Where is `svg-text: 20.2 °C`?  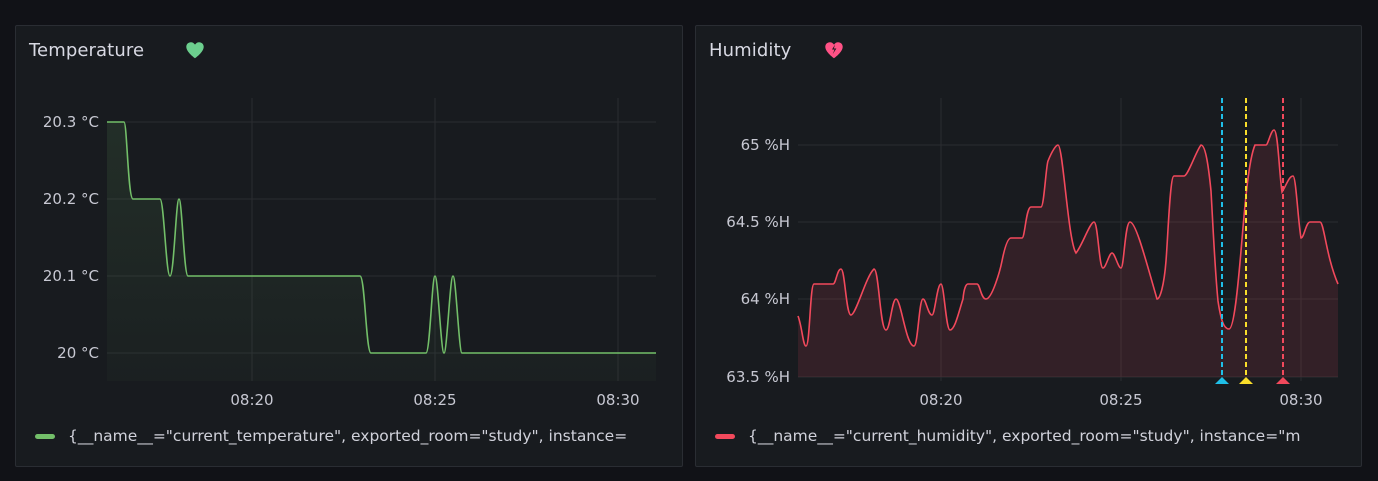 svg-text: 20.2 °C is located at coordinates (71, 199).